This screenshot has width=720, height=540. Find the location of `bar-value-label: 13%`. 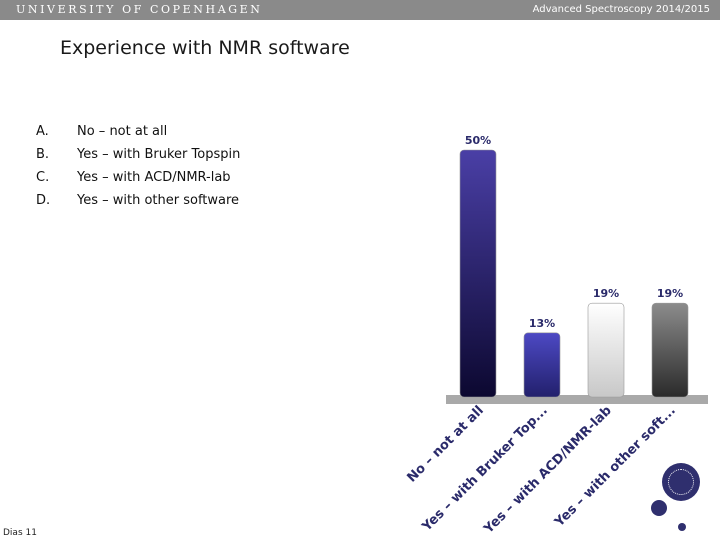

bar-value-label: 13% is located at coordinates (542, 323).